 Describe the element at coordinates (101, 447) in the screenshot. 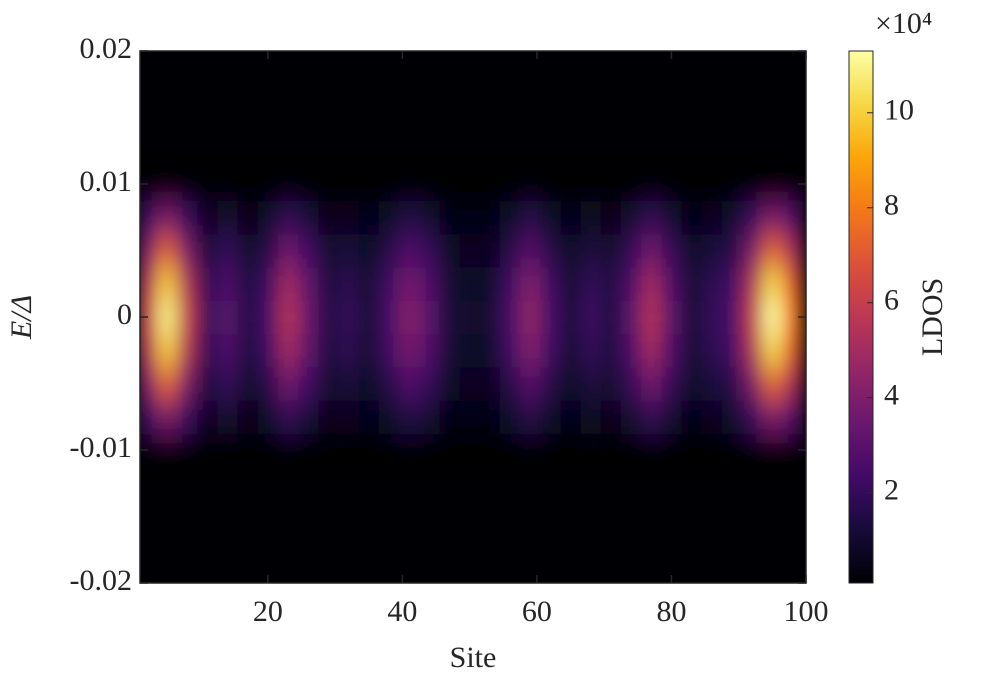

I see `y-tick-label: -0.01` at that location.